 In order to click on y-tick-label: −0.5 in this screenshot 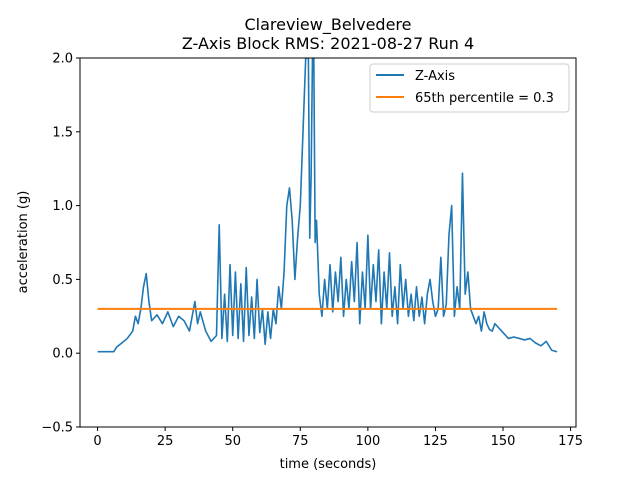, I will do `click(57, 428)`.